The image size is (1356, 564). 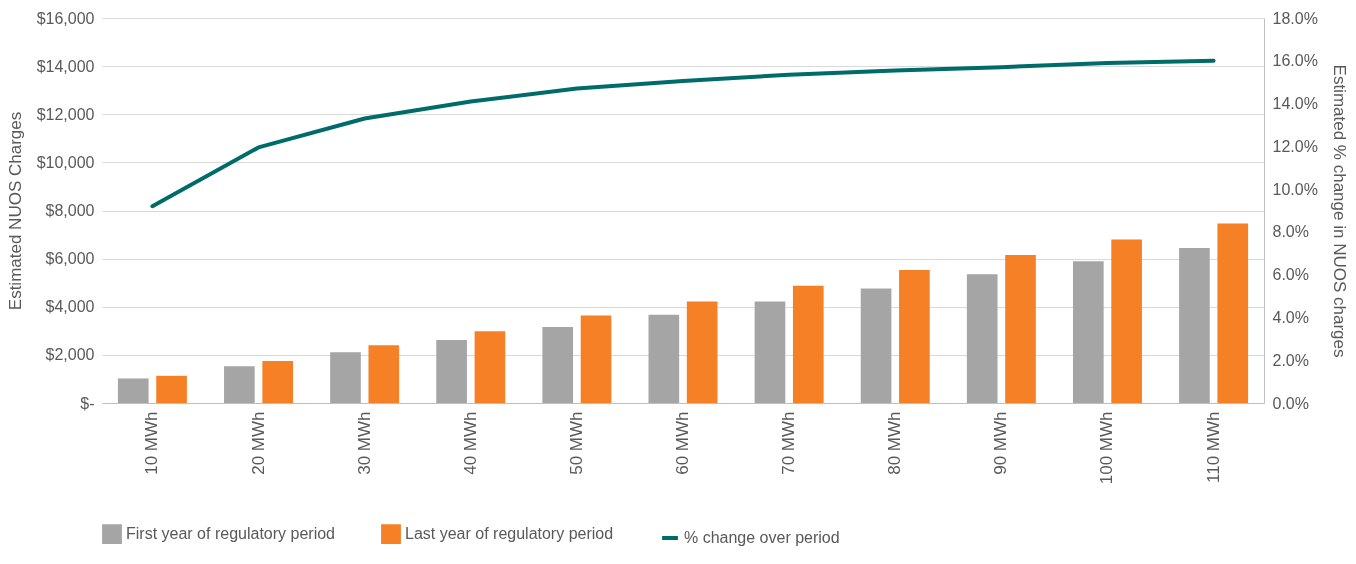 I want to click on y-tick-label: $2,000, so click(x=70, y=355).